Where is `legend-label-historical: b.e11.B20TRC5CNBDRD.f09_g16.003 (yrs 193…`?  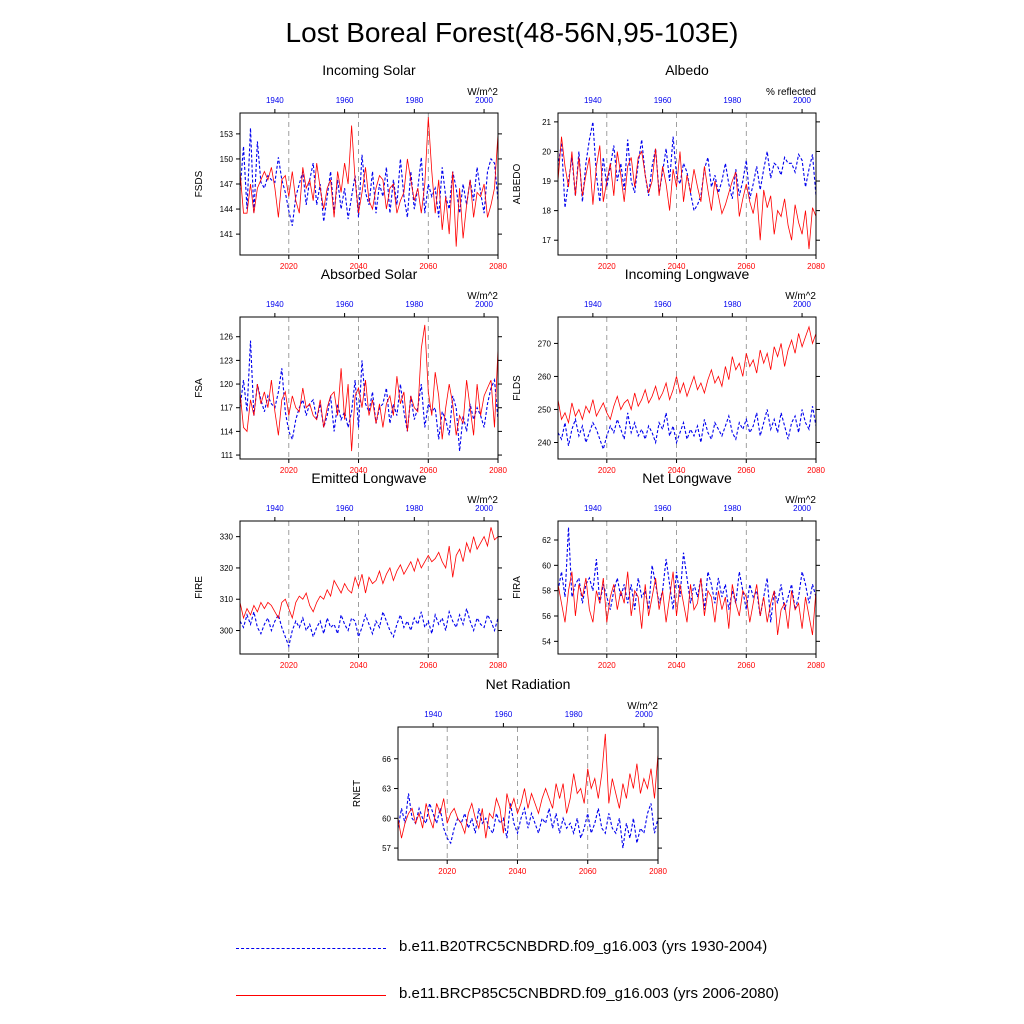 legend-label-historical: b.e11.B20TRC5CNBDRD.f09_g16.003 (yrs 193… is located at coordinates (583, 946).